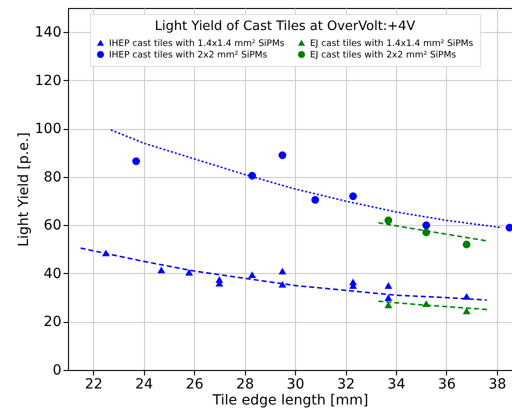  I want to click on x-tick-label: 26, so click(195, 384).